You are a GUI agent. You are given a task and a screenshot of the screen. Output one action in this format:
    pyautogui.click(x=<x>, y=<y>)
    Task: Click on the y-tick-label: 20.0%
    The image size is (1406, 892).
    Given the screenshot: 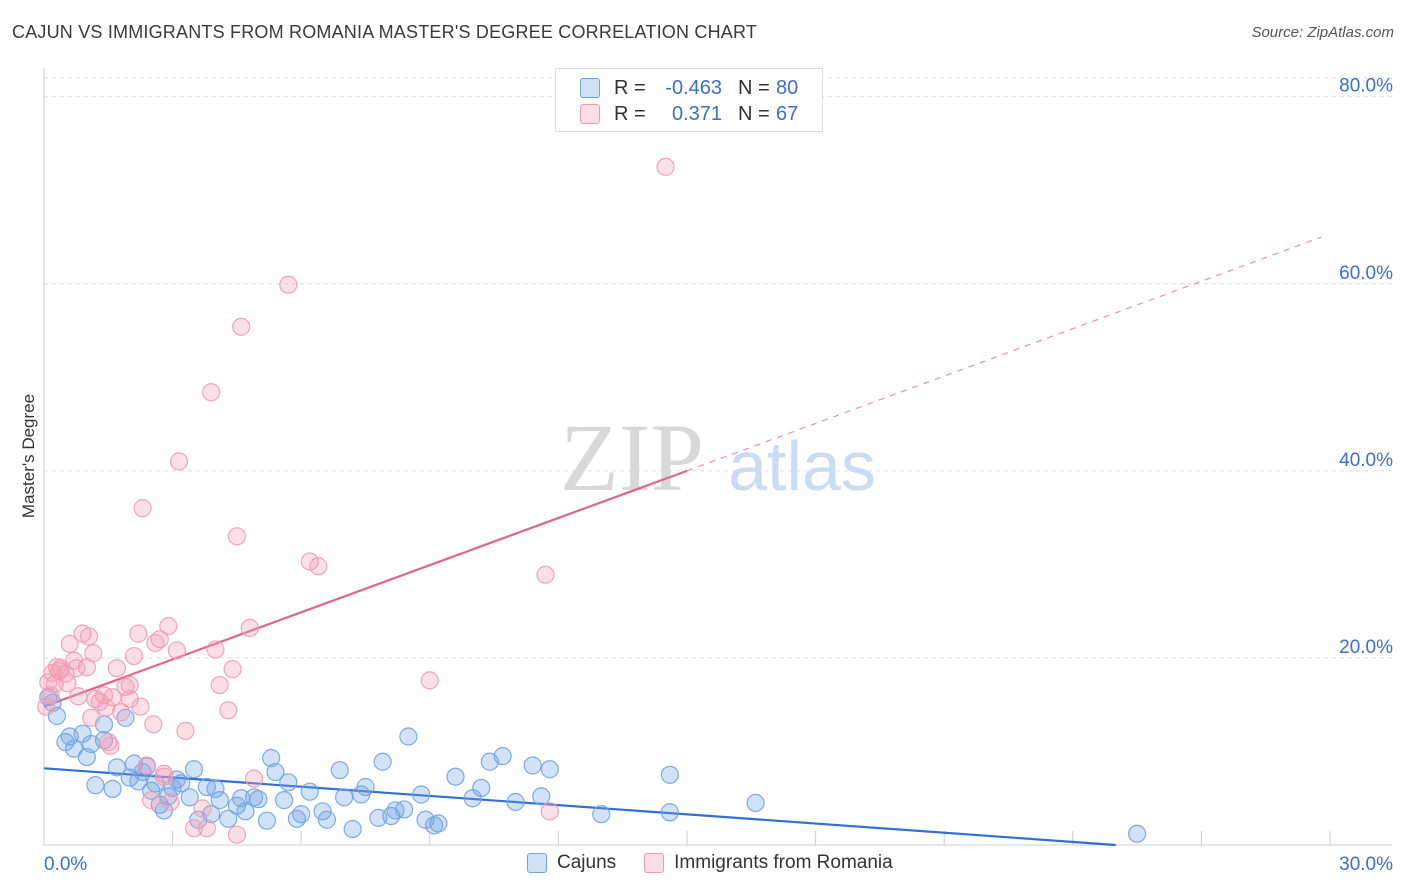 What is the action you would take?
    pyautogui.click(x=1366, y=647)
    